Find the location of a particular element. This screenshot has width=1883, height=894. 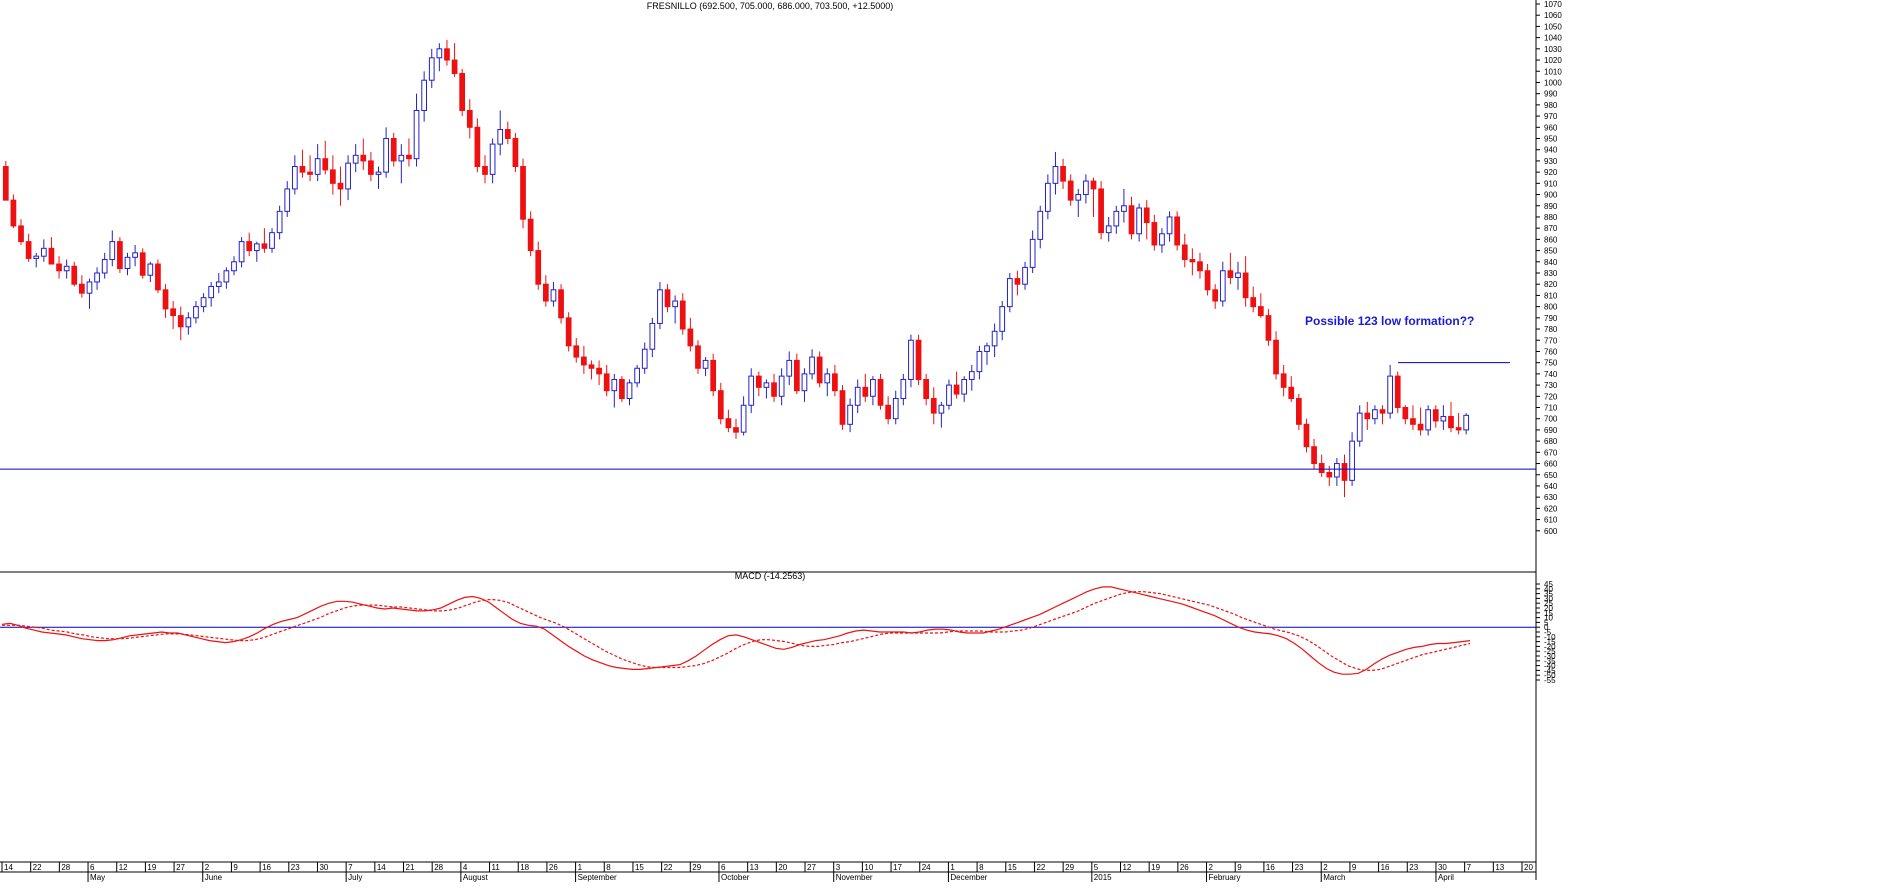

price-tick-label: 830 is located at coordinates (1551, 273).